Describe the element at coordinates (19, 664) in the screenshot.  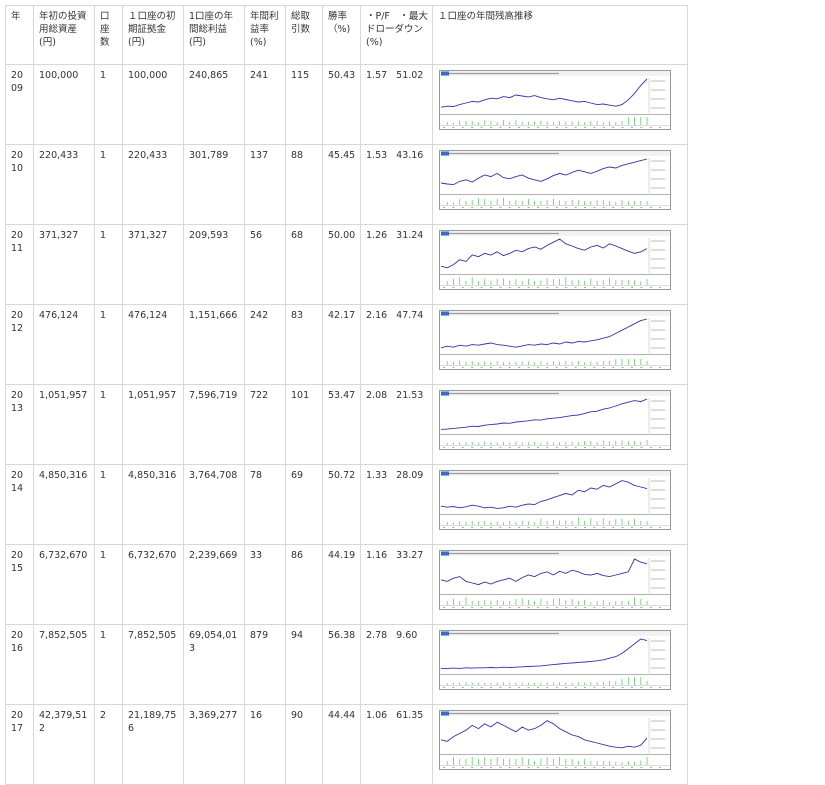
I see `cell-year: 2016` at that location.